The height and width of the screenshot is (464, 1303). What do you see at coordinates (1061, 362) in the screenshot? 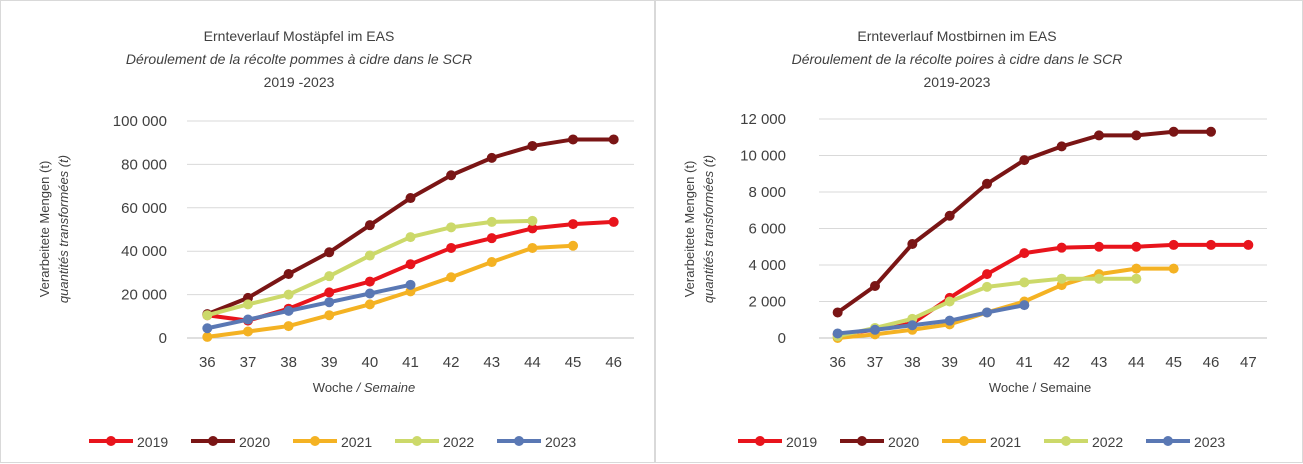
I see `x-tick-label: 42` at bounding box center [1061, 362].